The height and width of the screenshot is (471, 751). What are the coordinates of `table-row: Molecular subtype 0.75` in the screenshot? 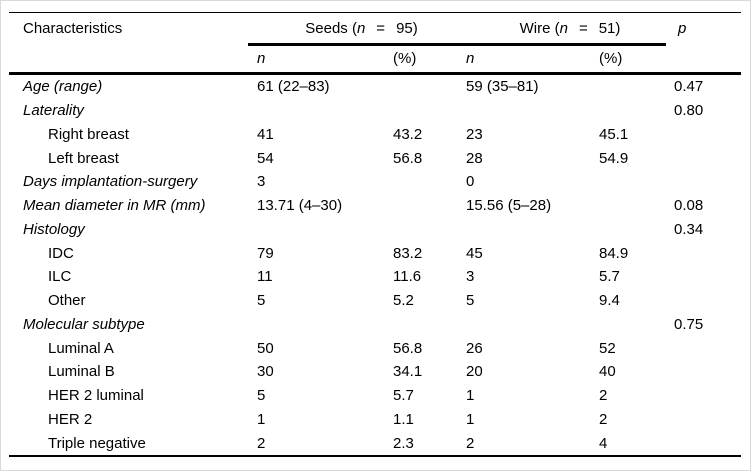 It's located at (375, 325).